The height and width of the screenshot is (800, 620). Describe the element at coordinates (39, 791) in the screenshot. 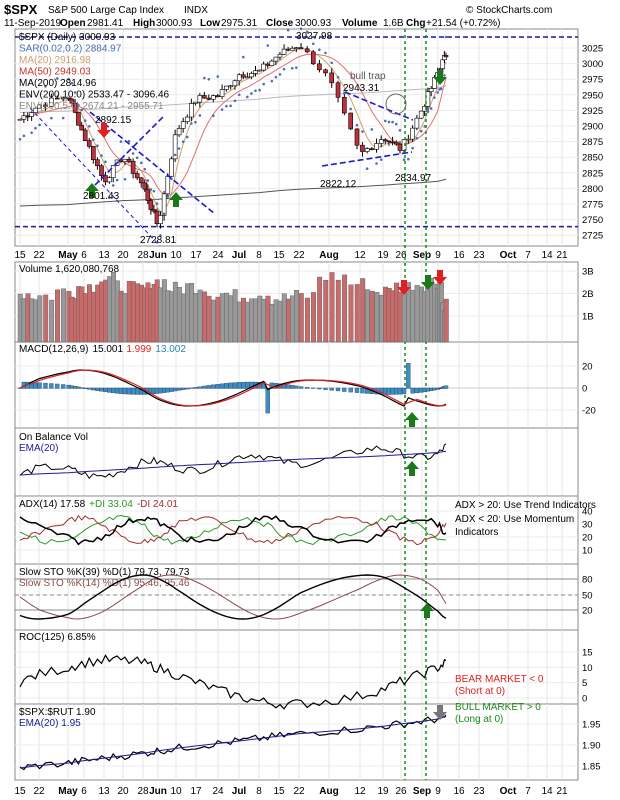

I see `x-tick-label: 22` at that location.